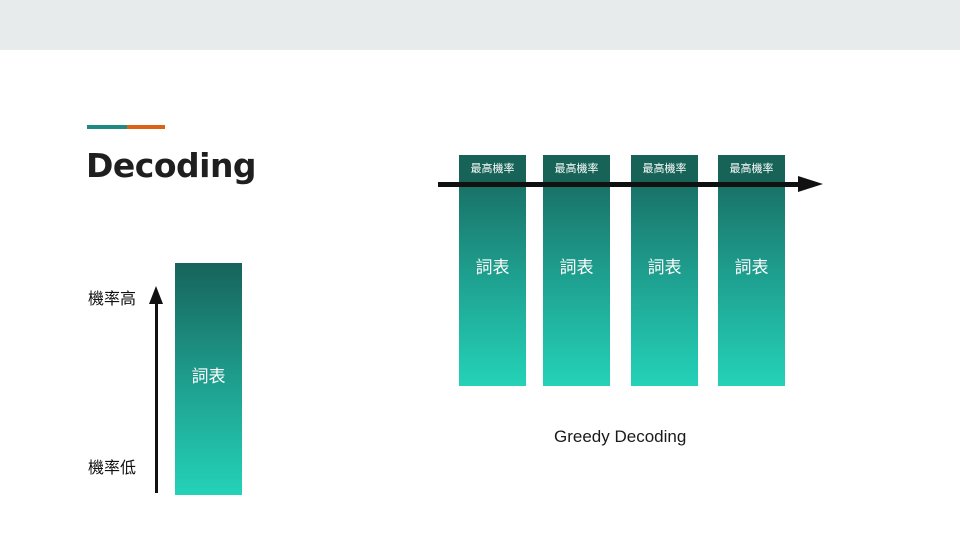 This screenshot has height=540, width=960. I want to click on vocabulary-column: 詞表, so click(208, 379).